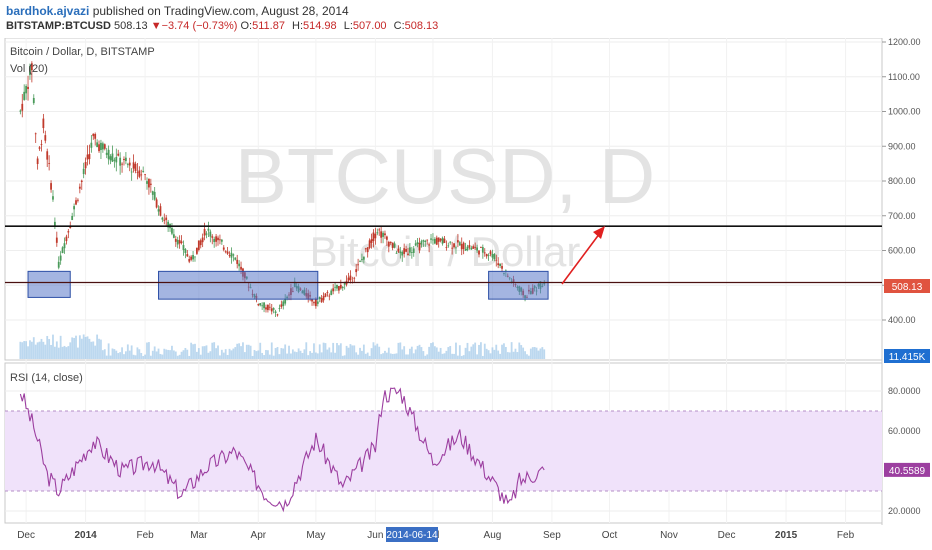 This screenshot has height=550, width=932. I want to click on down-triangle-icon: ▼, so click(156, 26).